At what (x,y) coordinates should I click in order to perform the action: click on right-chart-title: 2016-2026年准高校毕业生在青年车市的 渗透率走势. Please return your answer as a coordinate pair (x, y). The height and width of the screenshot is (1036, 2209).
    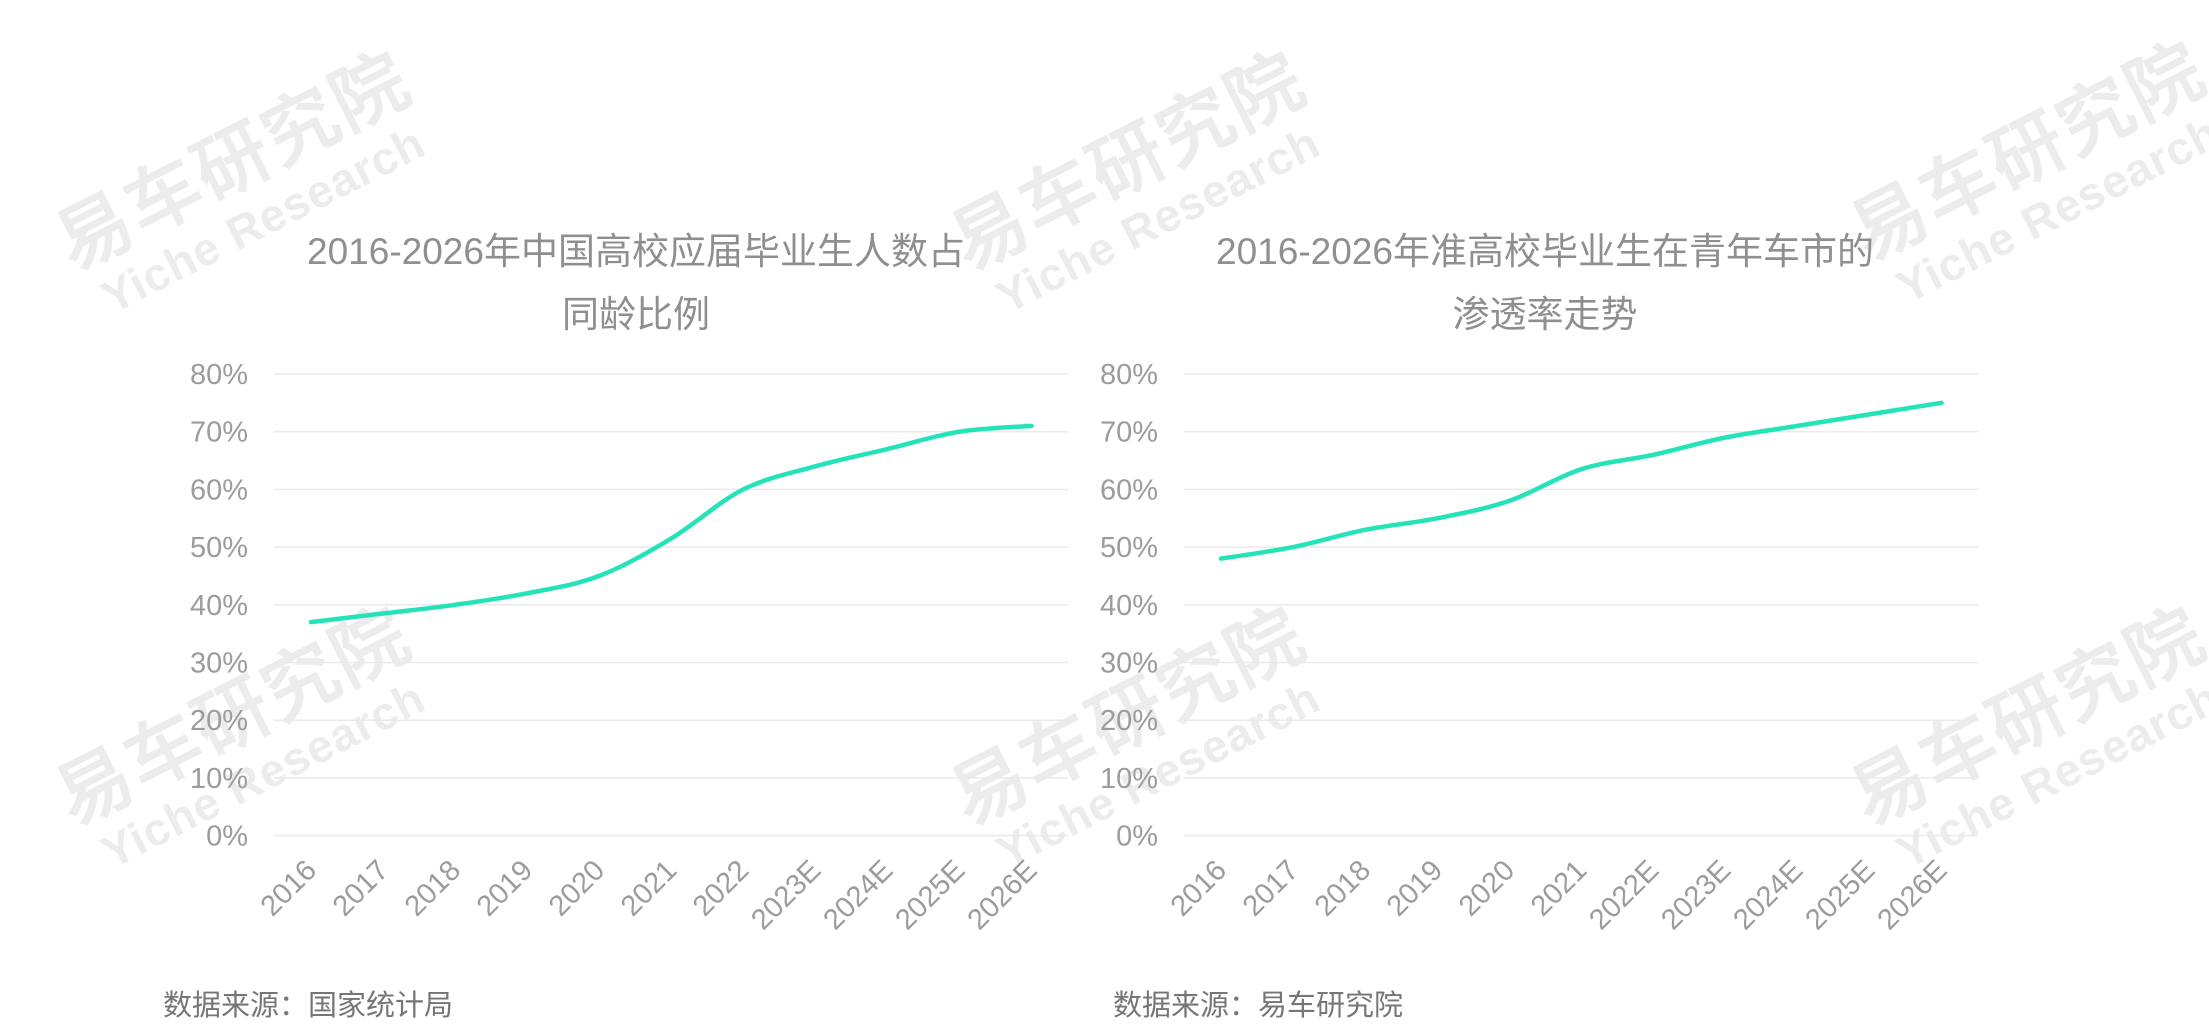
    Looking at the image, I should click on (1545, 283).